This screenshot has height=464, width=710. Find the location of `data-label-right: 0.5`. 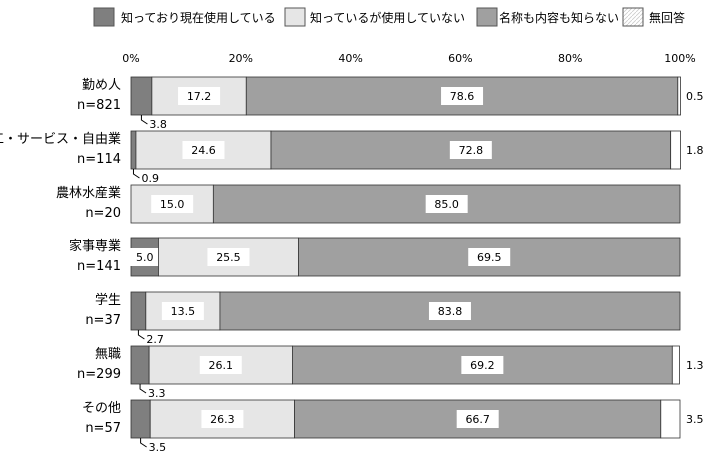

data-label-right: 0.5 is located at coordinates (695, 96).